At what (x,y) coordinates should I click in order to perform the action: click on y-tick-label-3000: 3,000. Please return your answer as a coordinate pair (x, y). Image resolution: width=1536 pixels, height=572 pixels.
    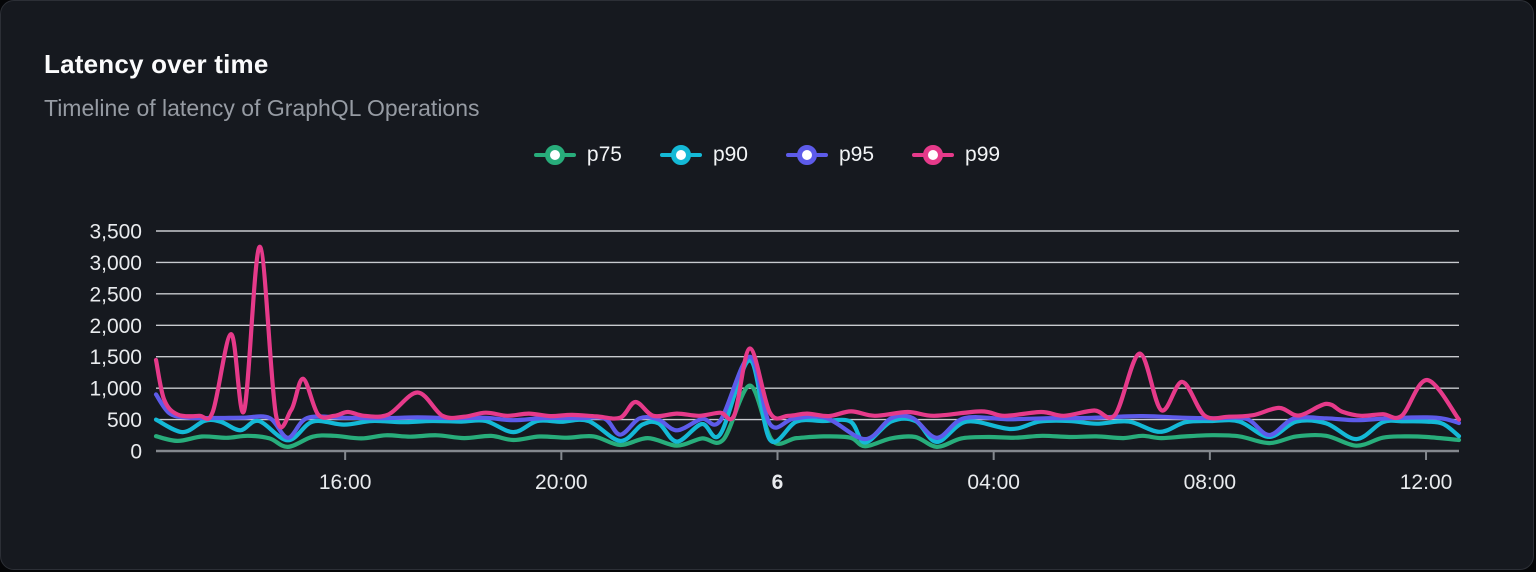
    Looking at the image, I should click on (115, 263).